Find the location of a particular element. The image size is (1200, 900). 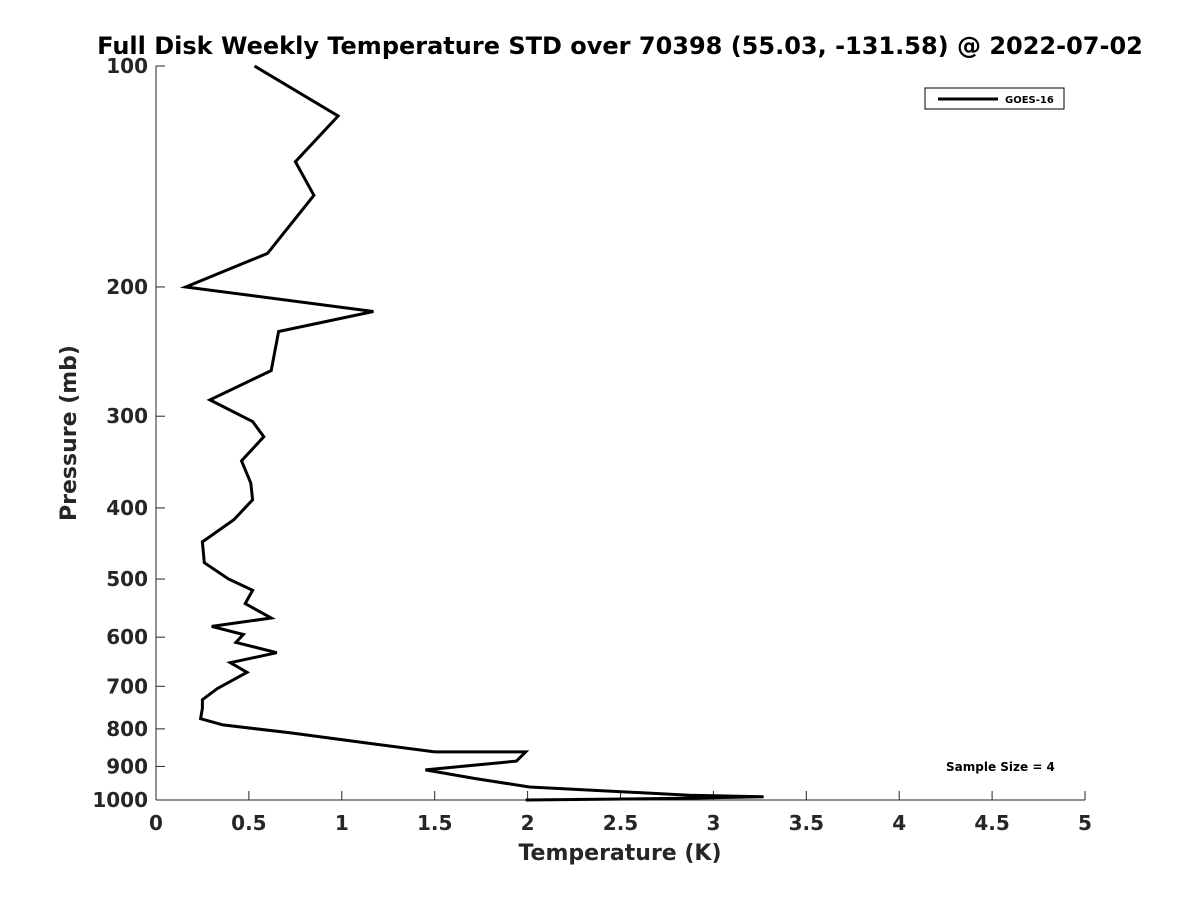

y-tick-label: 500 is located at coordinates (127, 579).